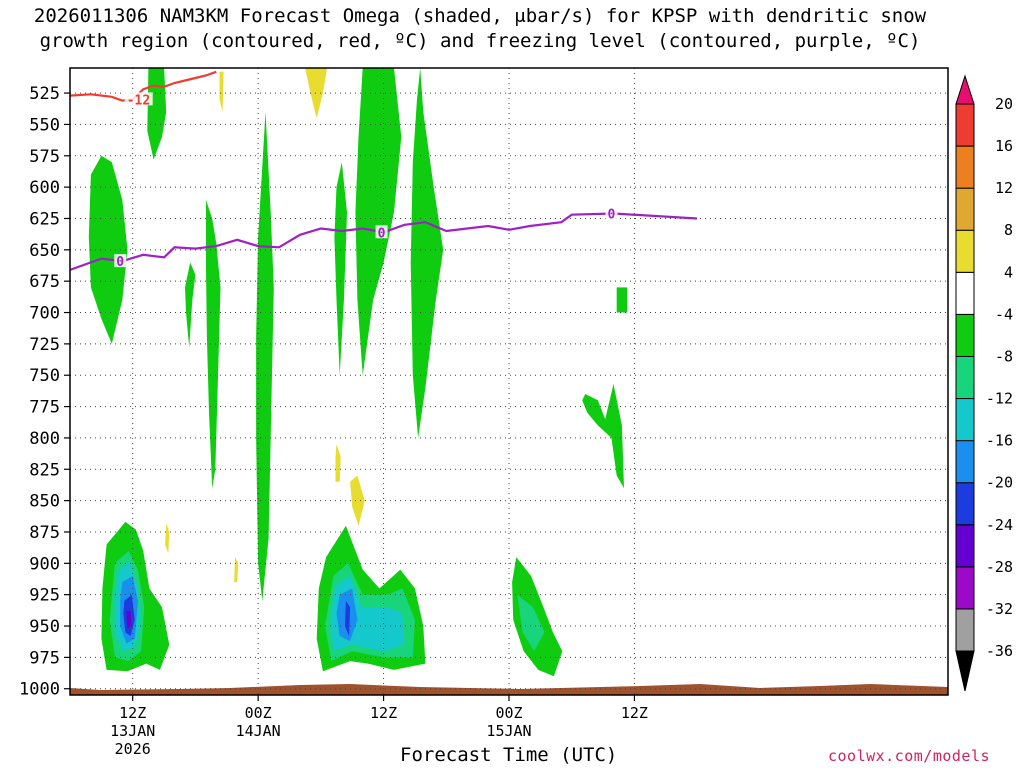  What do you see at coordinates (213, 344) in the screenshot?
I see `omega-region--4-3` at bounding box center [213, 344].